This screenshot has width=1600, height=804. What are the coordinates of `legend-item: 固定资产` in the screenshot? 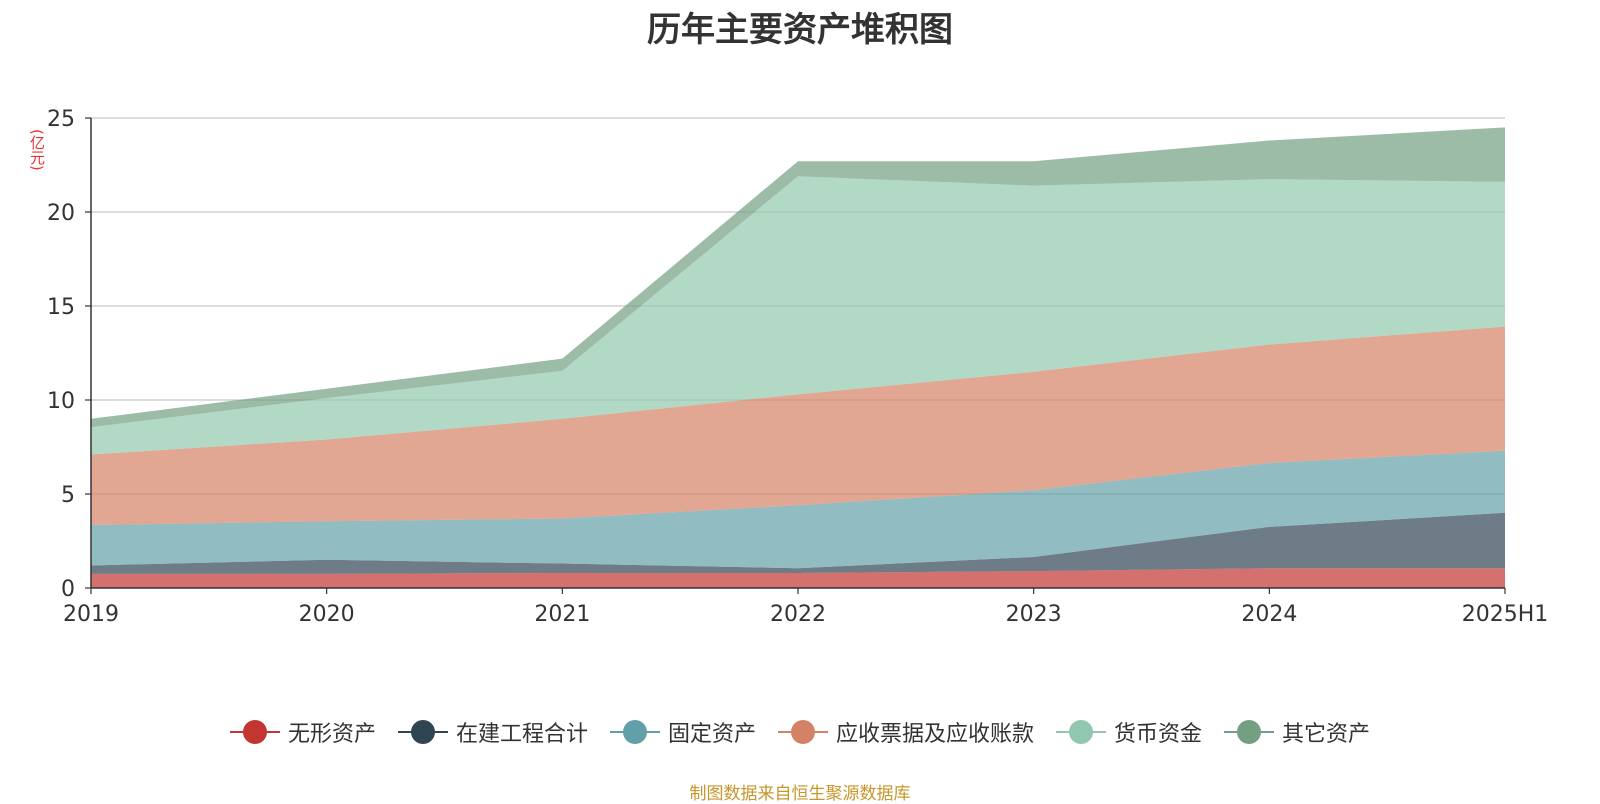 It's located at (682, 732).